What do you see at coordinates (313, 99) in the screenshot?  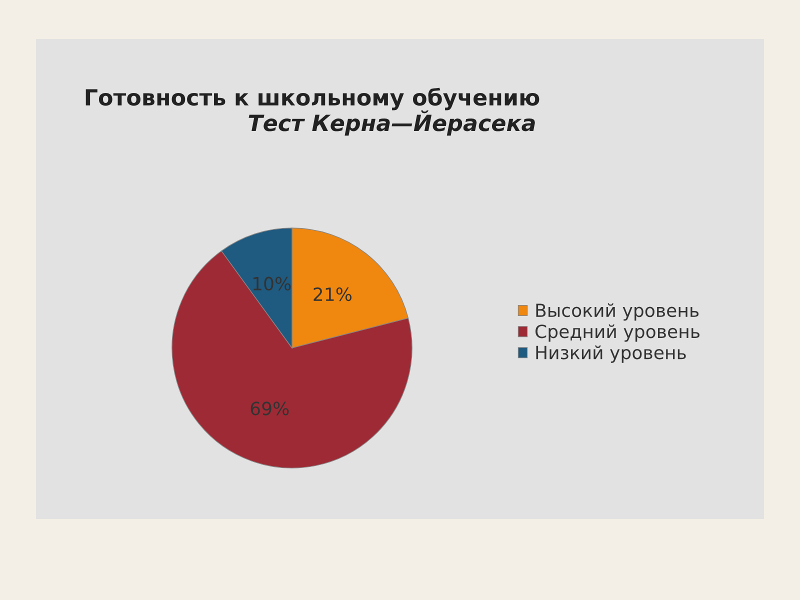 I see `chart-title: Готовность к школьному обучению` at bounding box center [313, 99].